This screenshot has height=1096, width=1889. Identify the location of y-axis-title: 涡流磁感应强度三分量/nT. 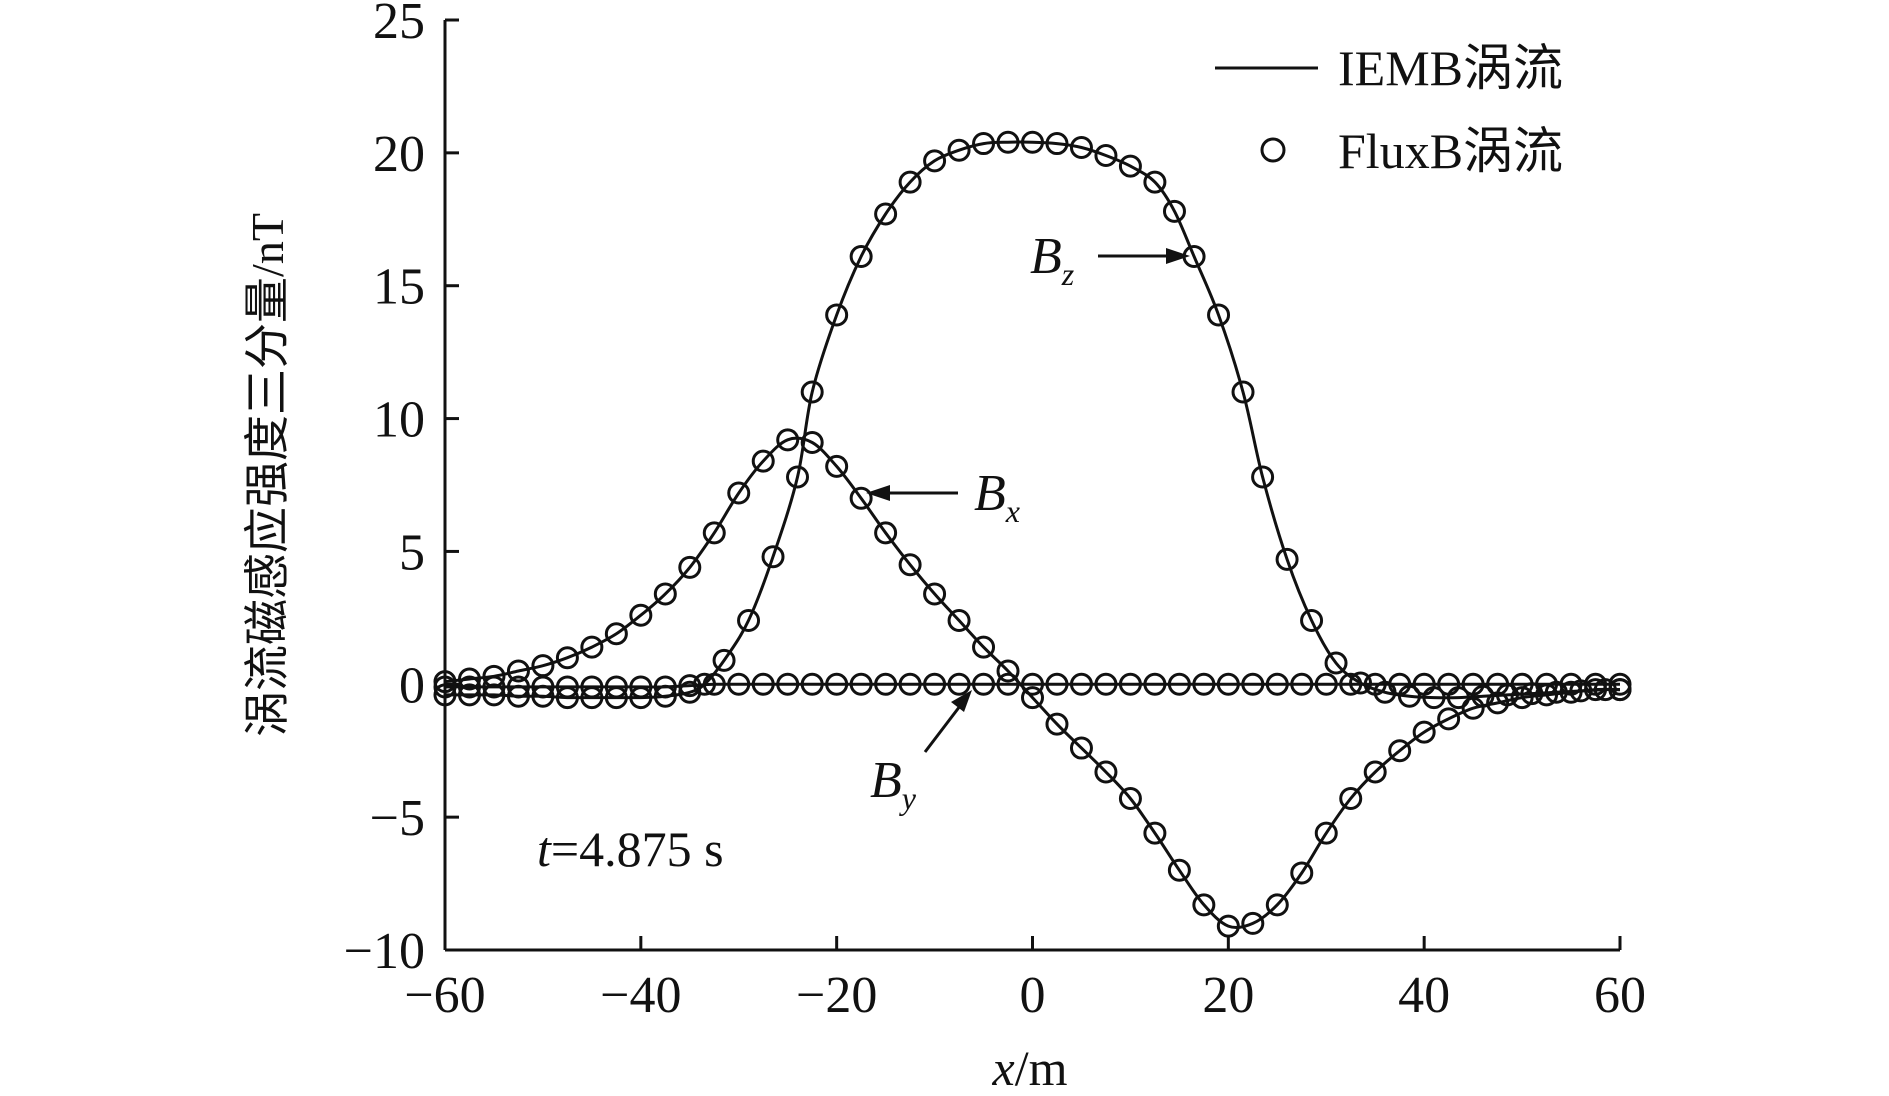
(267, 475).